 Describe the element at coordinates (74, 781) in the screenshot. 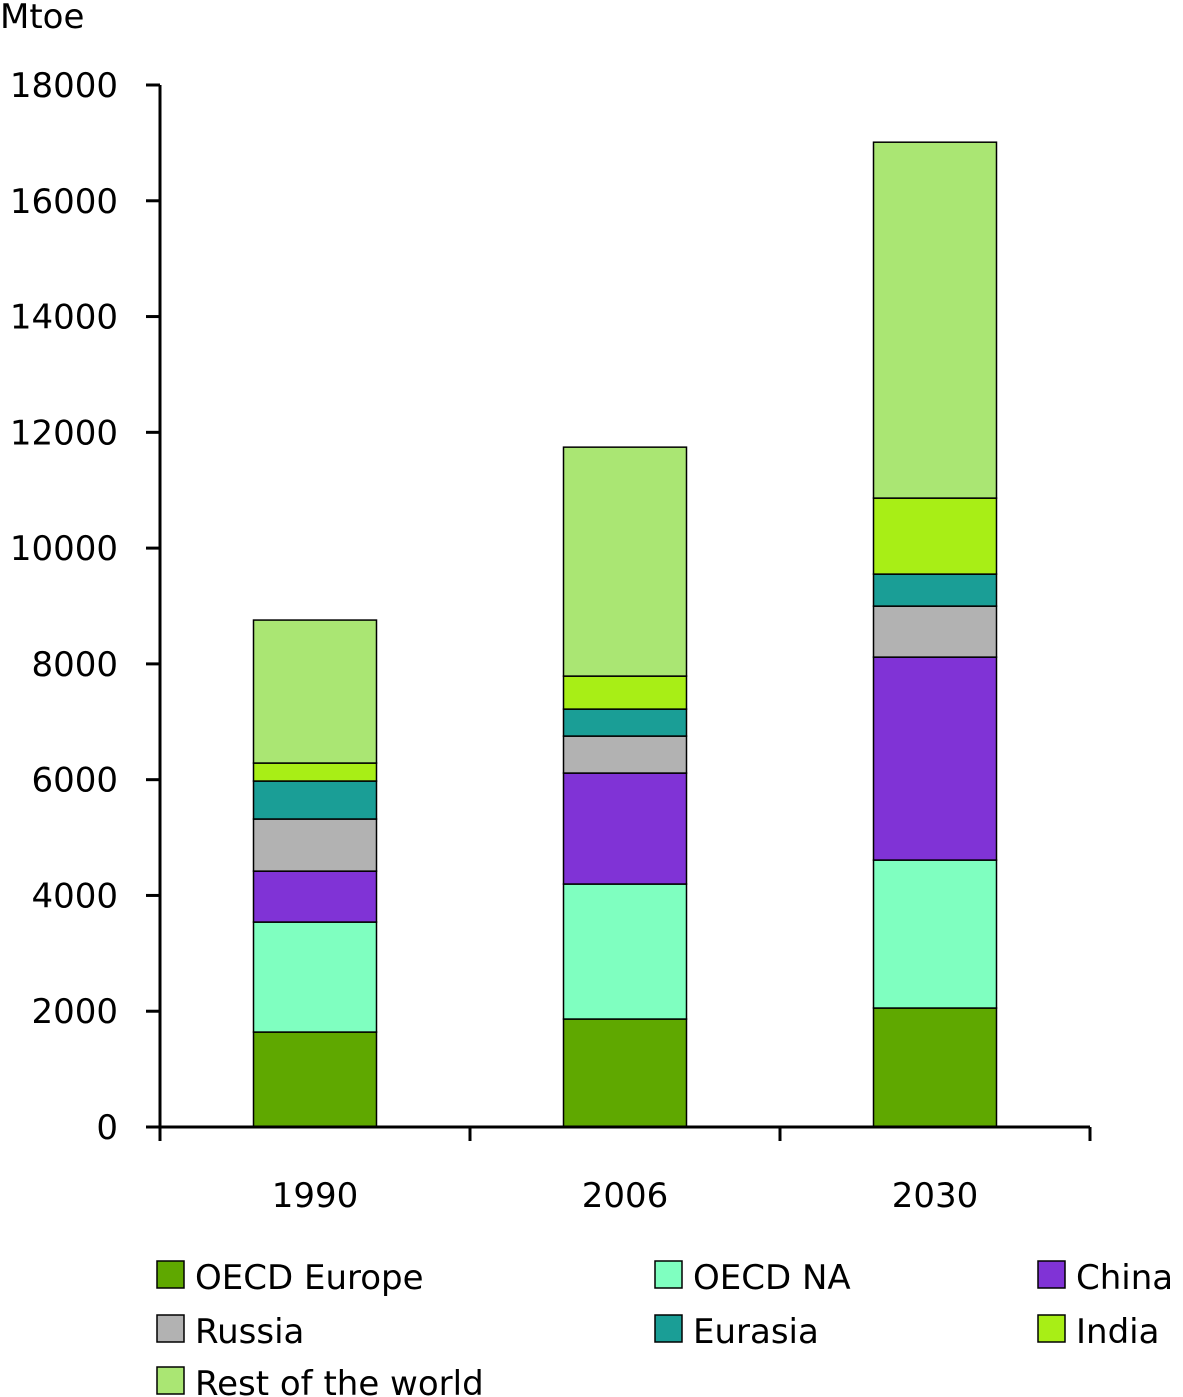

I see `y-tick-label: 6000` at that location.